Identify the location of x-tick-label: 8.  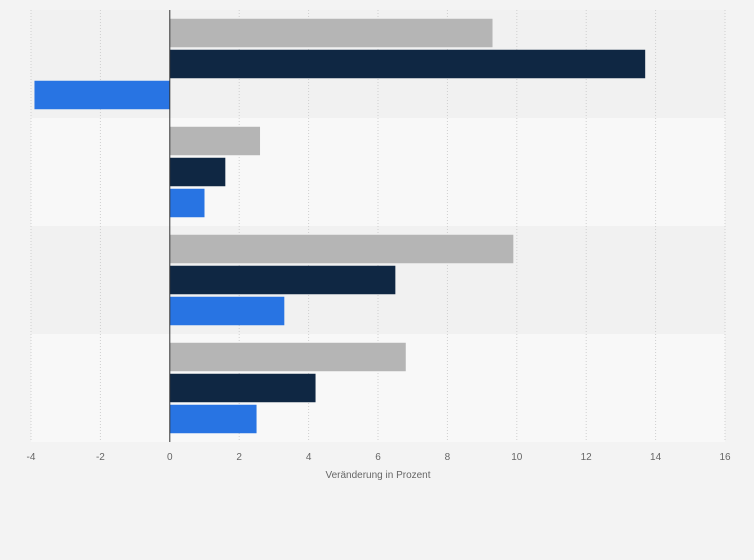
(448, 457).